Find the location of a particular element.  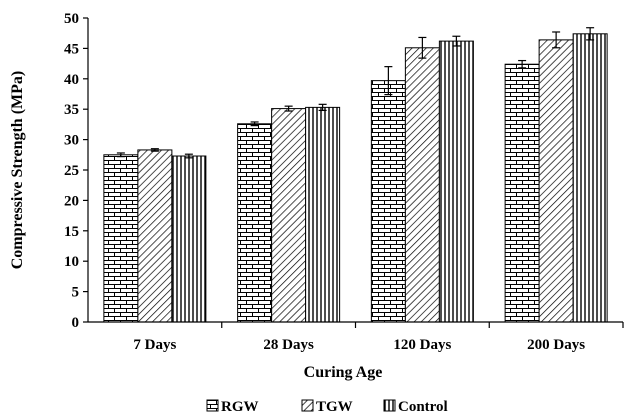

y-tick-label: 10 is located at coordinates (71, 262).